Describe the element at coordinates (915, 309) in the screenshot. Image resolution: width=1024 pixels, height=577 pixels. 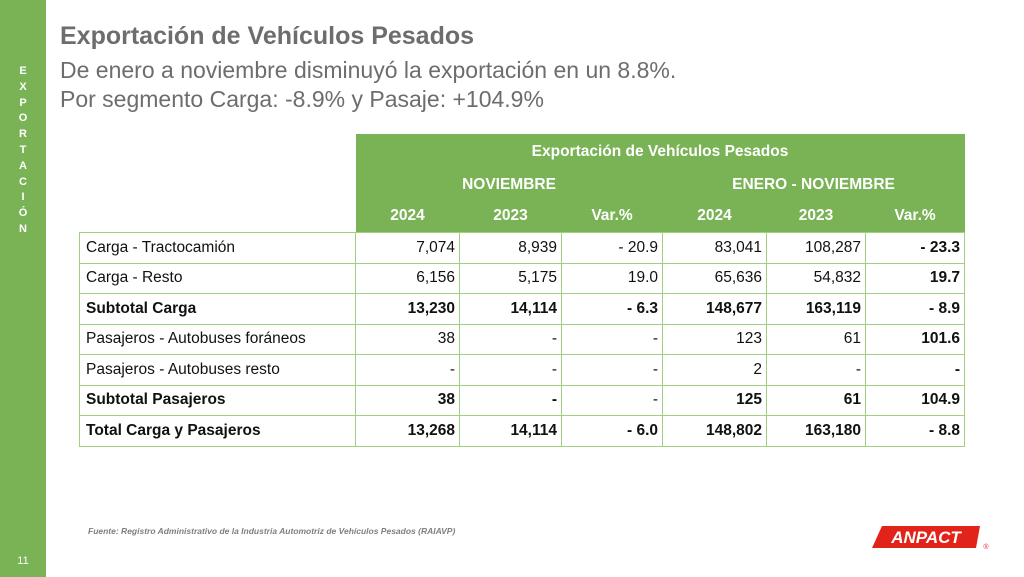
I see `cell: - 8.9` at that location.